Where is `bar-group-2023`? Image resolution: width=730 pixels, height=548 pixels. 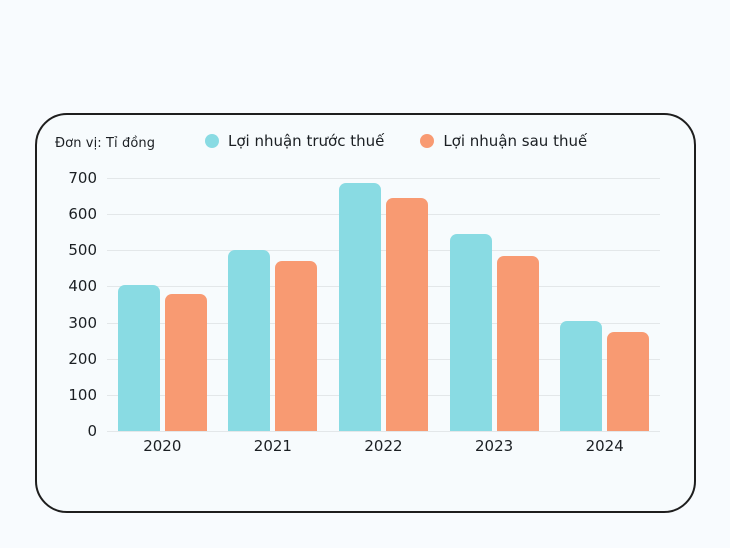 bar-group-2023 is located at coordinates (494, 332).